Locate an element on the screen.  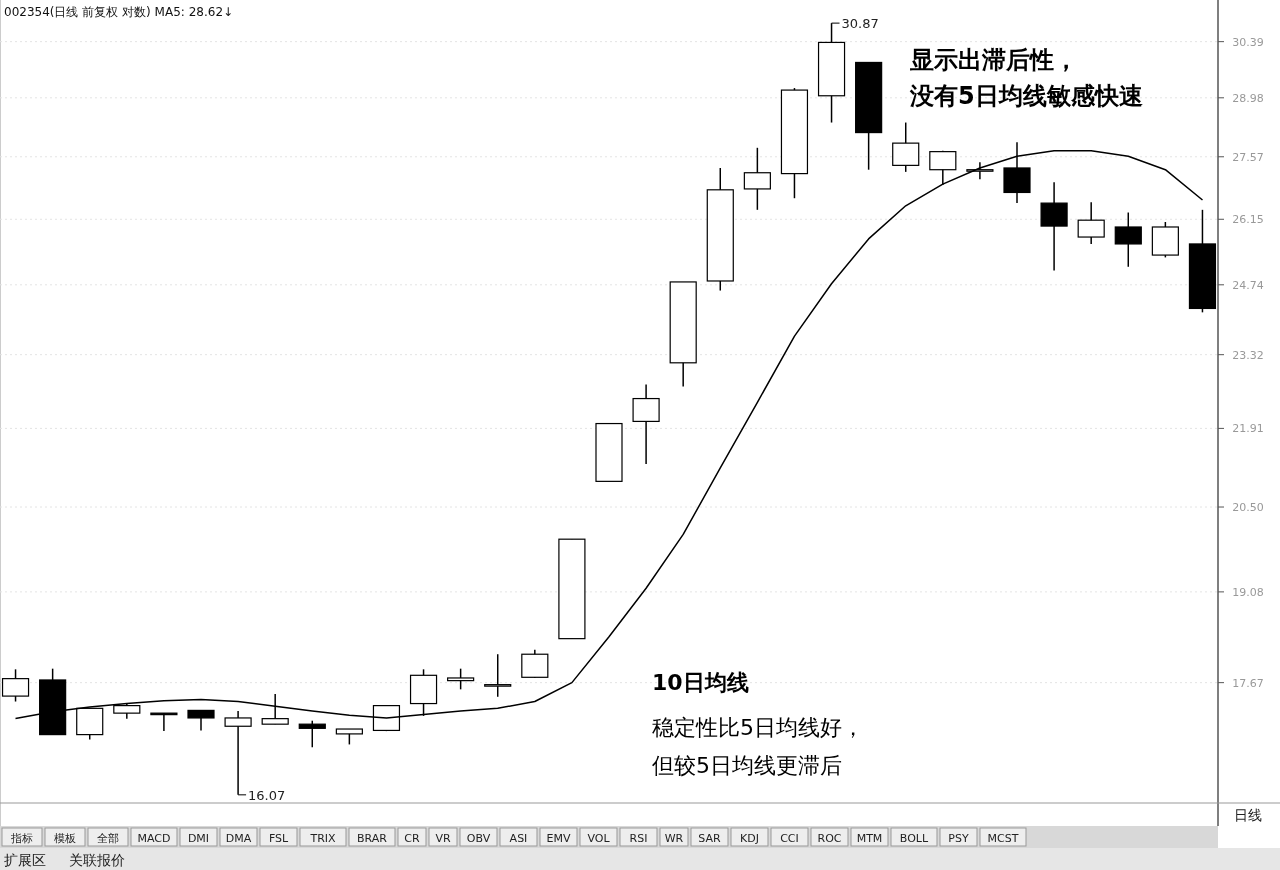
text: 扩展区 is located at coordinates (25, 860).